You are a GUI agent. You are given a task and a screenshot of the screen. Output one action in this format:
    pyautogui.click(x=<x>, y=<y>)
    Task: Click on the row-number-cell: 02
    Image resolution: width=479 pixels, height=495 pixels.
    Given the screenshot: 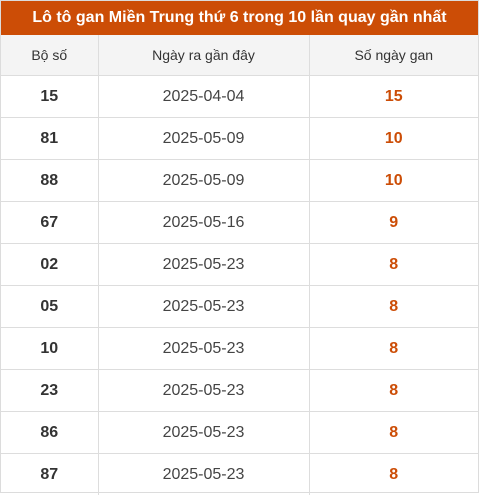 What is the action you would take?
    pyautogui.click(x=49, y=265)
    